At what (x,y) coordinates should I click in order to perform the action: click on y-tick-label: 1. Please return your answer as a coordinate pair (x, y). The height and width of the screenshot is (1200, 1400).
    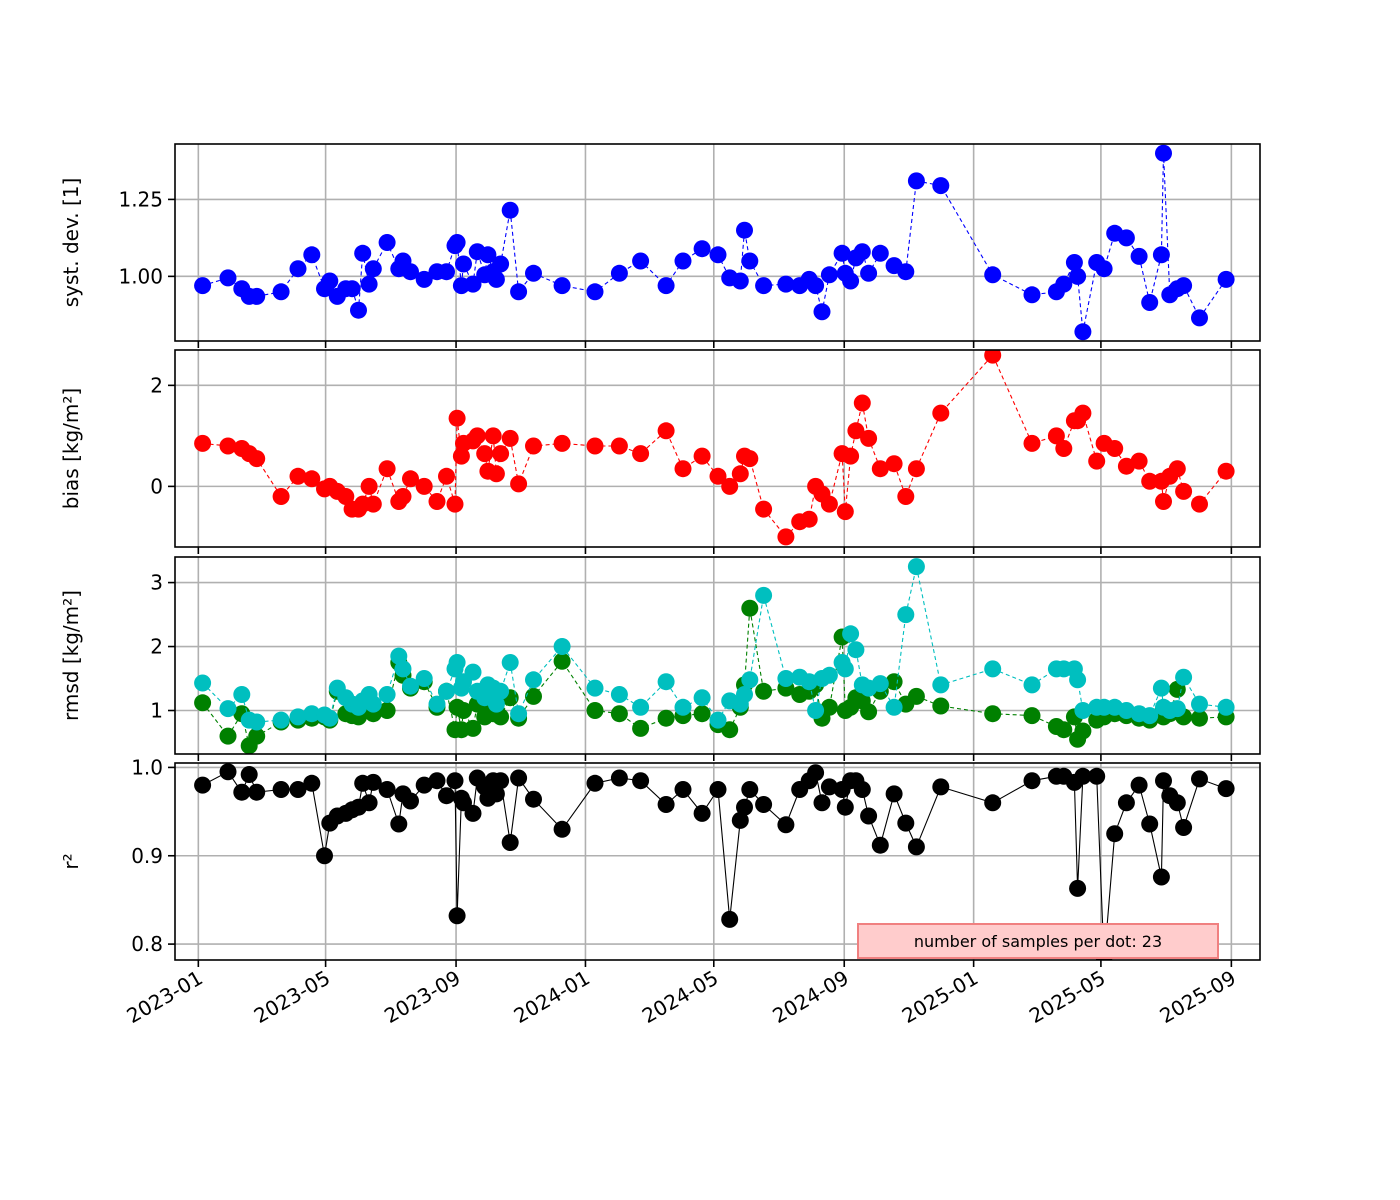
    Looking at the image, I should click on (156, 711).